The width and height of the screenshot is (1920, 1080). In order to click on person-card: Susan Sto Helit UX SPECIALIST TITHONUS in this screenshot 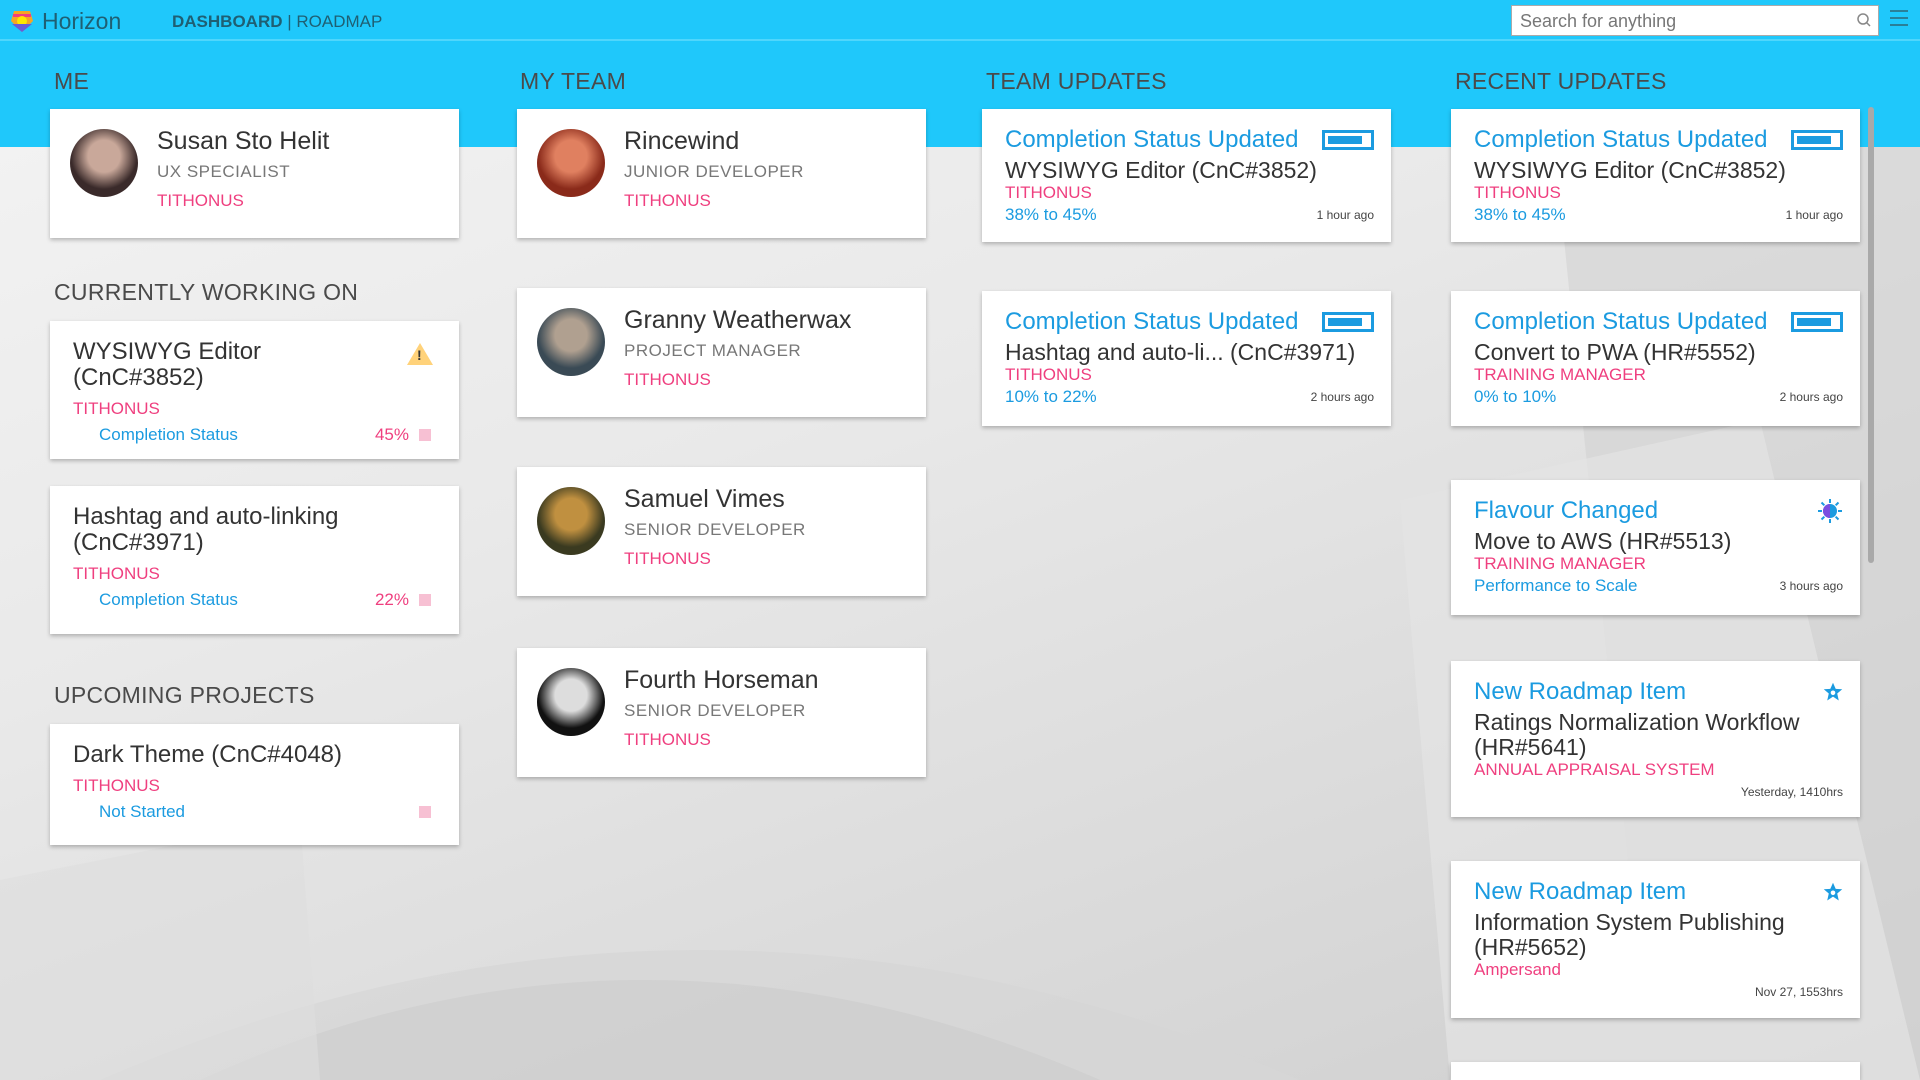, I will do `click(254, 173)`.